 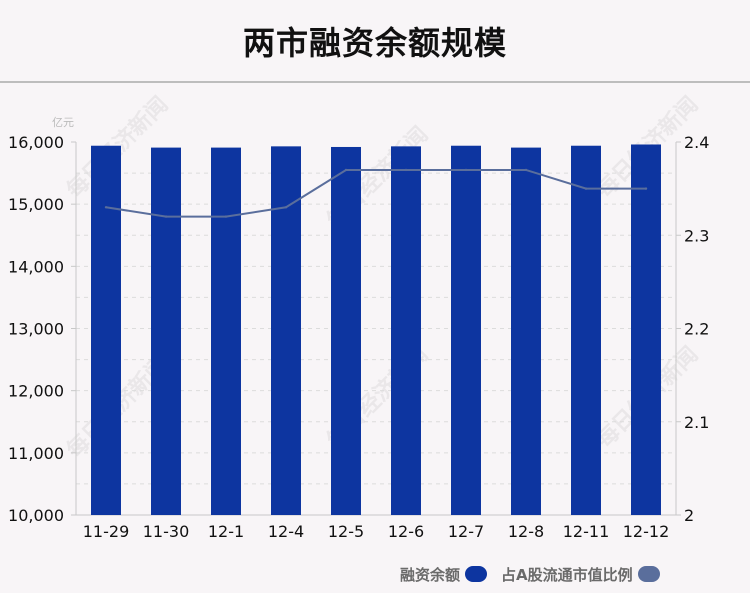 I want to click on title-divider, so click(x=375, y=82).